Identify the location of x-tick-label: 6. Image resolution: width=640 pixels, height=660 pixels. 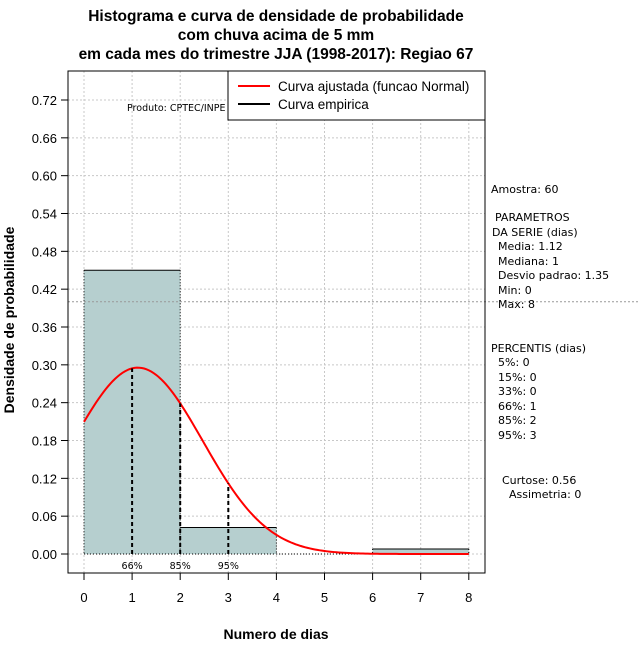
(372, 597).